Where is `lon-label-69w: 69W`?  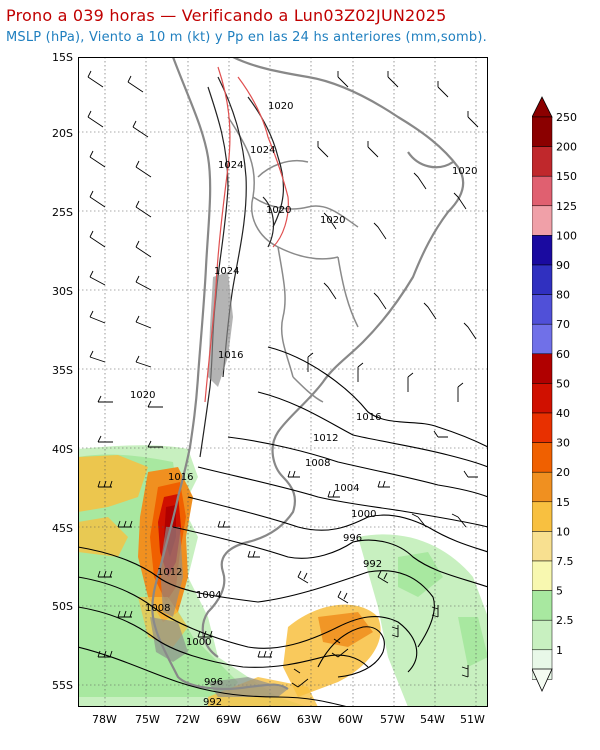
lon-label-69w: 69W is located at coordinates (228, 719).